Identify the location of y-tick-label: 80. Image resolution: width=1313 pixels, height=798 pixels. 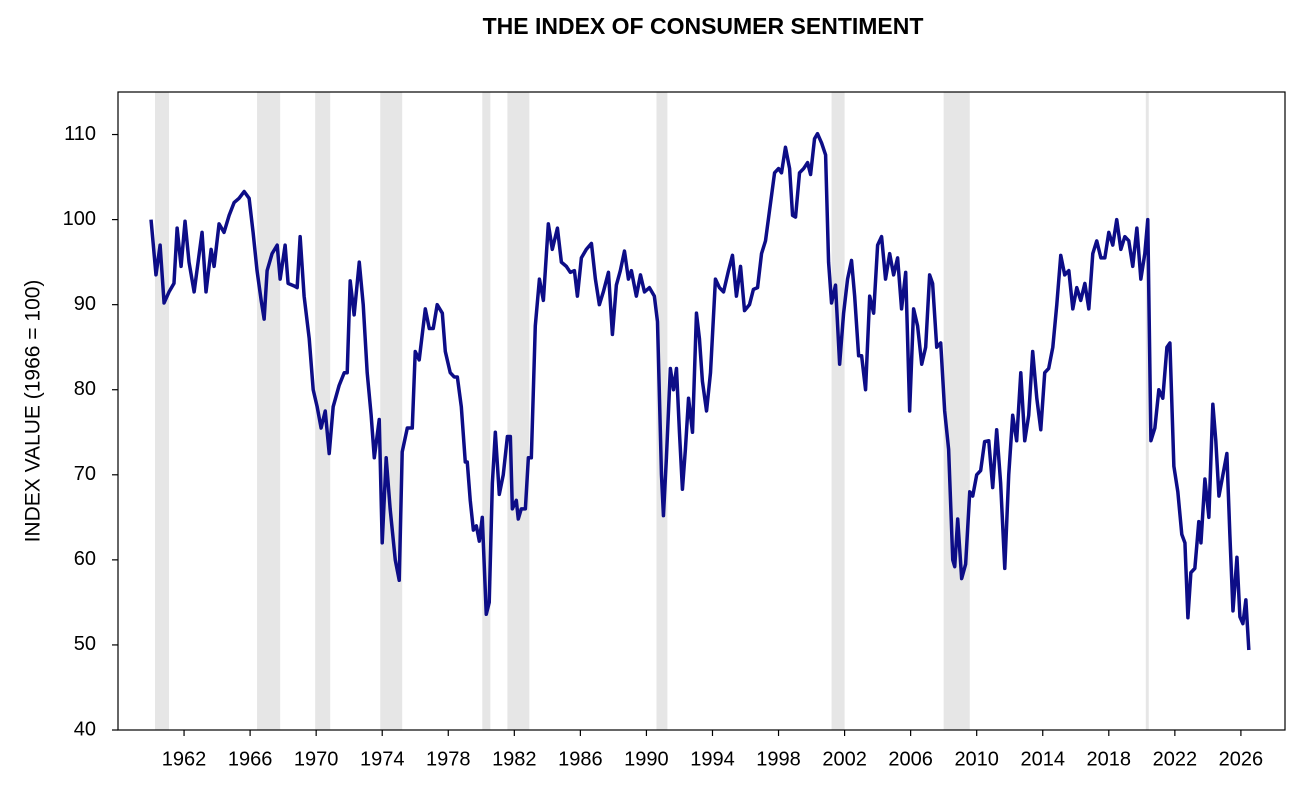
(85, 389).